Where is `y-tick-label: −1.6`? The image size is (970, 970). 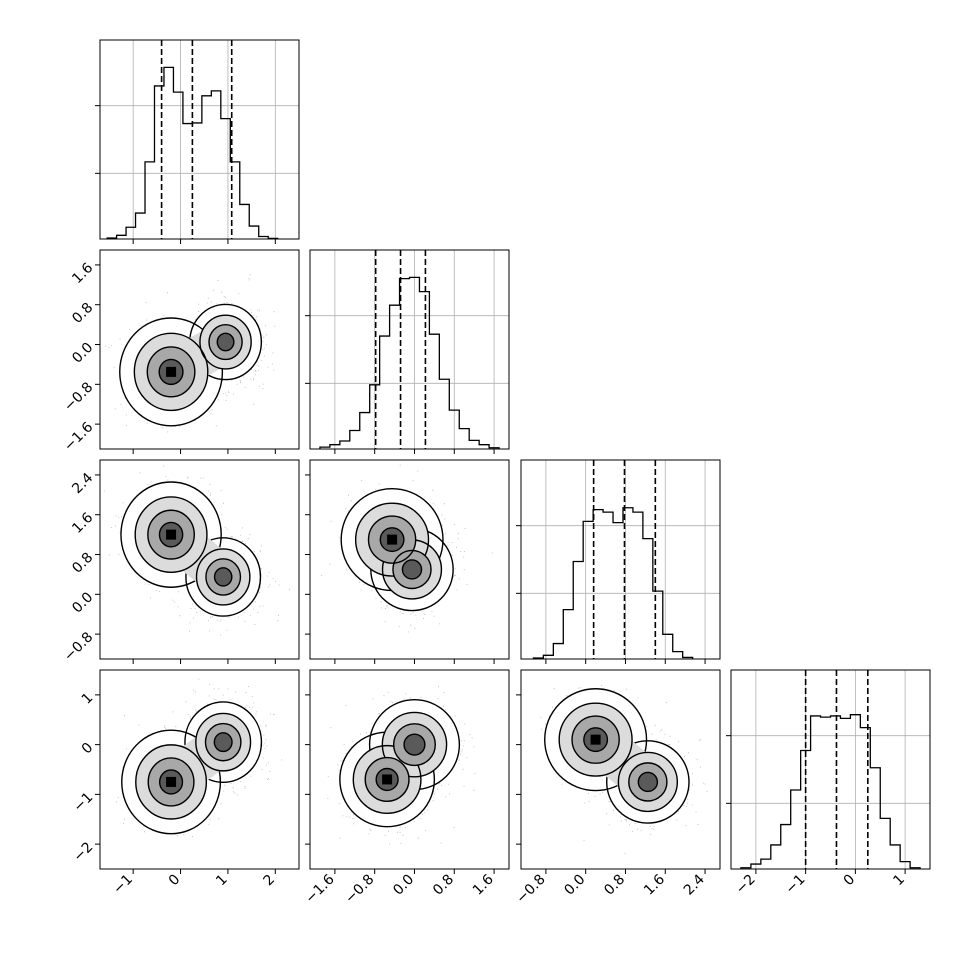 y-tick-label: −1.6 is located at coordinates (78, 436).